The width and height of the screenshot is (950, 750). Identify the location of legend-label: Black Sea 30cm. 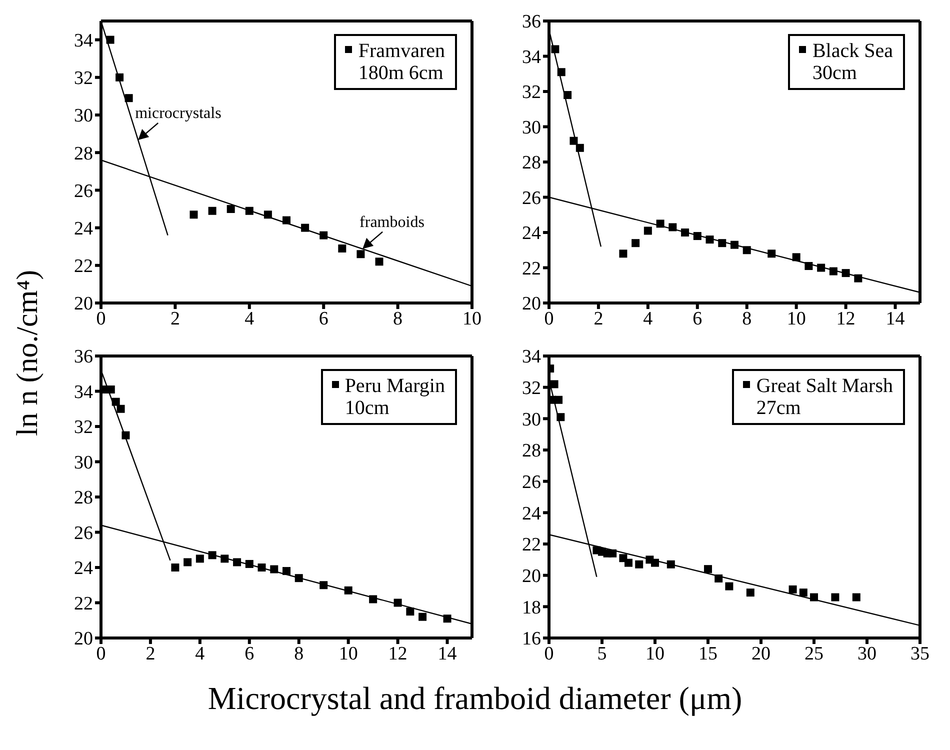
(852, 62).